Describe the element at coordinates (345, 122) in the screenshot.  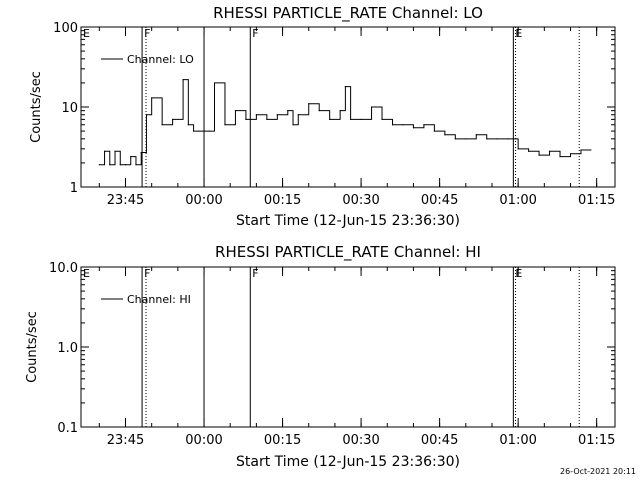
I see `series-line` at that location.